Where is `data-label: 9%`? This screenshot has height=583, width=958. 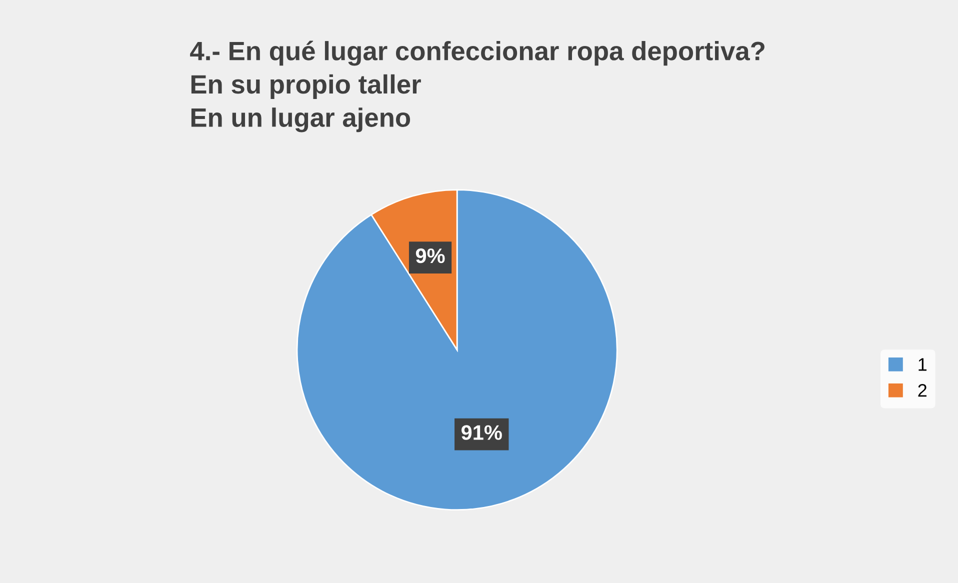 data-label: 9% is located at coordinates (430, 256).